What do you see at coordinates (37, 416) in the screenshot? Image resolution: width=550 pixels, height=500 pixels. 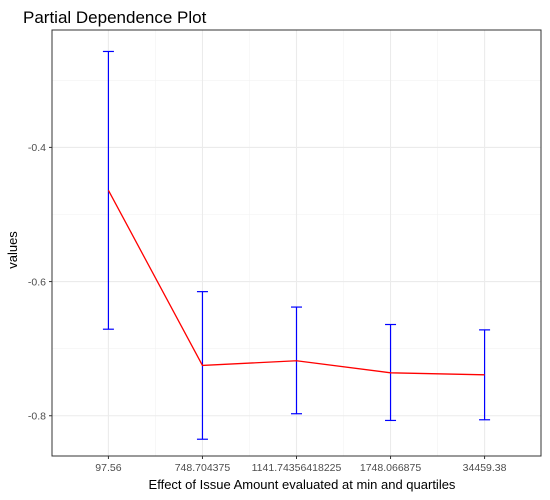 I see `y-tick-label: -0.8` at bounding box center [37, 416].